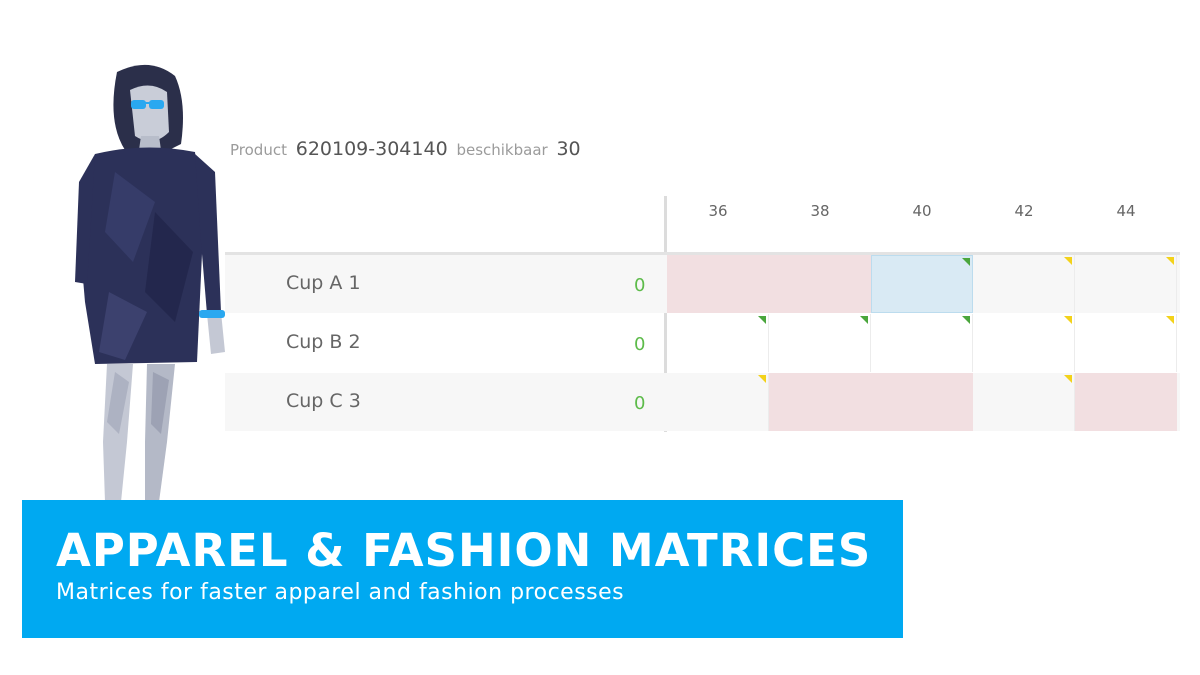 This screenshot has height=675, width=1200. I want to click on availability-value: 30, so click(568, 149).